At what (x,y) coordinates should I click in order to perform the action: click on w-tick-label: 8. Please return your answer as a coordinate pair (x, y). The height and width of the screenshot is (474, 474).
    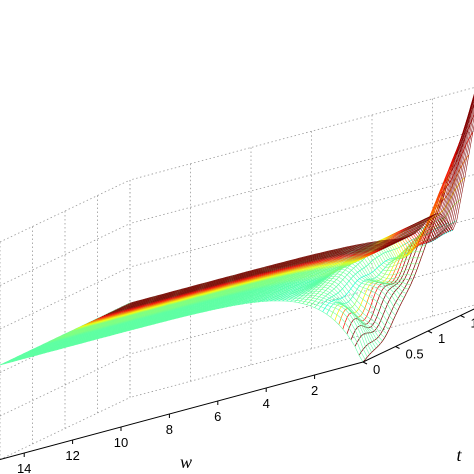
    Looking at the image, I should click on (169, 429).